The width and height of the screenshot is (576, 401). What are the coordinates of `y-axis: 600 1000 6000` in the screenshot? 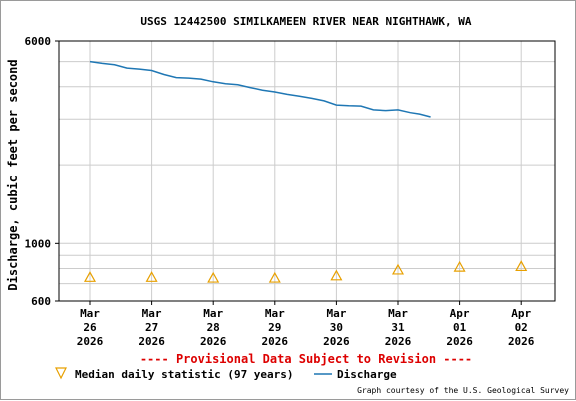 It's located at (42, 171).